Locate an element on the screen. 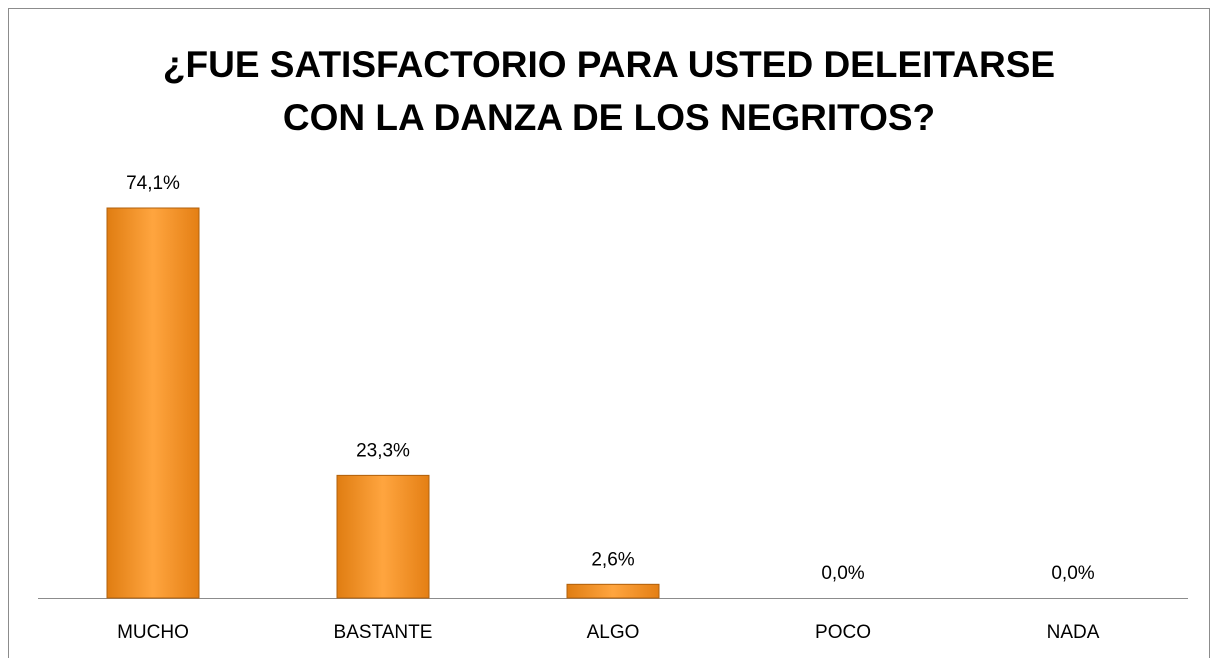  data-label: 74,1% is located at coordinates (153, 183).